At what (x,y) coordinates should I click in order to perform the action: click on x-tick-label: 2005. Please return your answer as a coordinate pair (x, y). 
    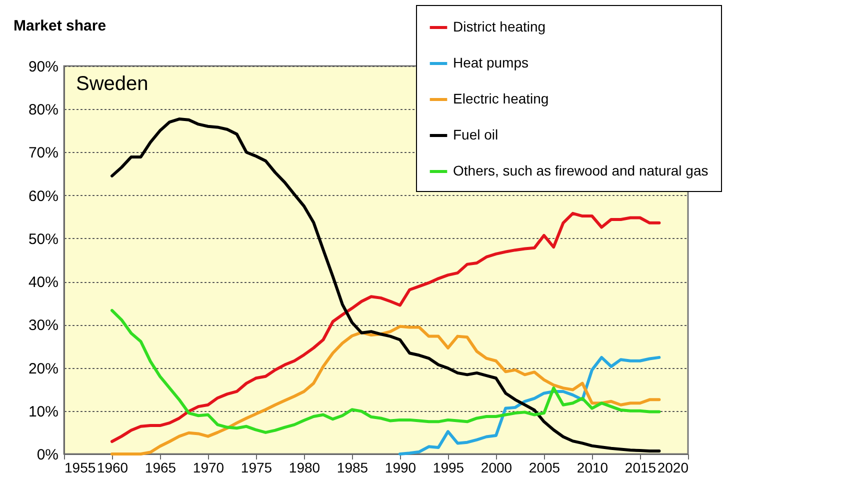
    Looking at the image, I should click on (544, 468).